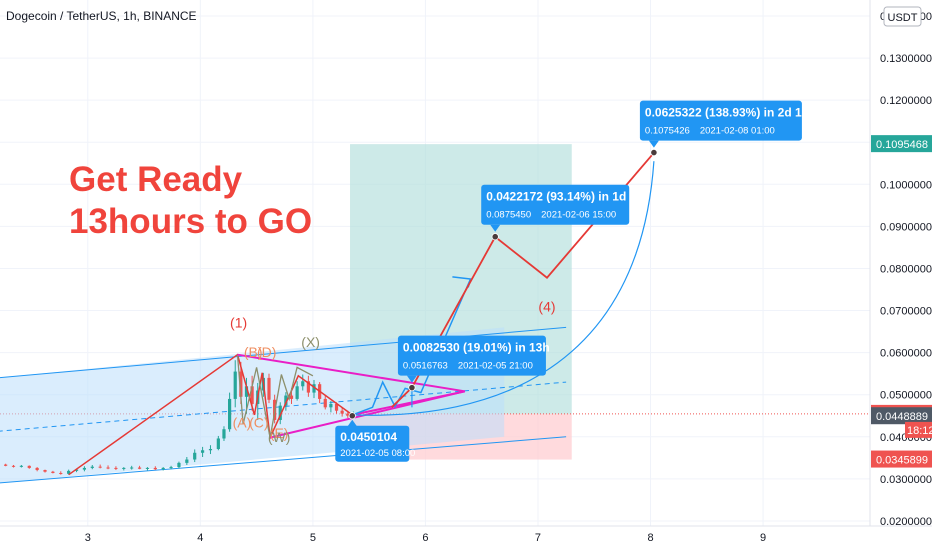 The height and width of the screenshot is (550, 932). I want to click on y-tick-label: 0.0600000, so click(906, 354).